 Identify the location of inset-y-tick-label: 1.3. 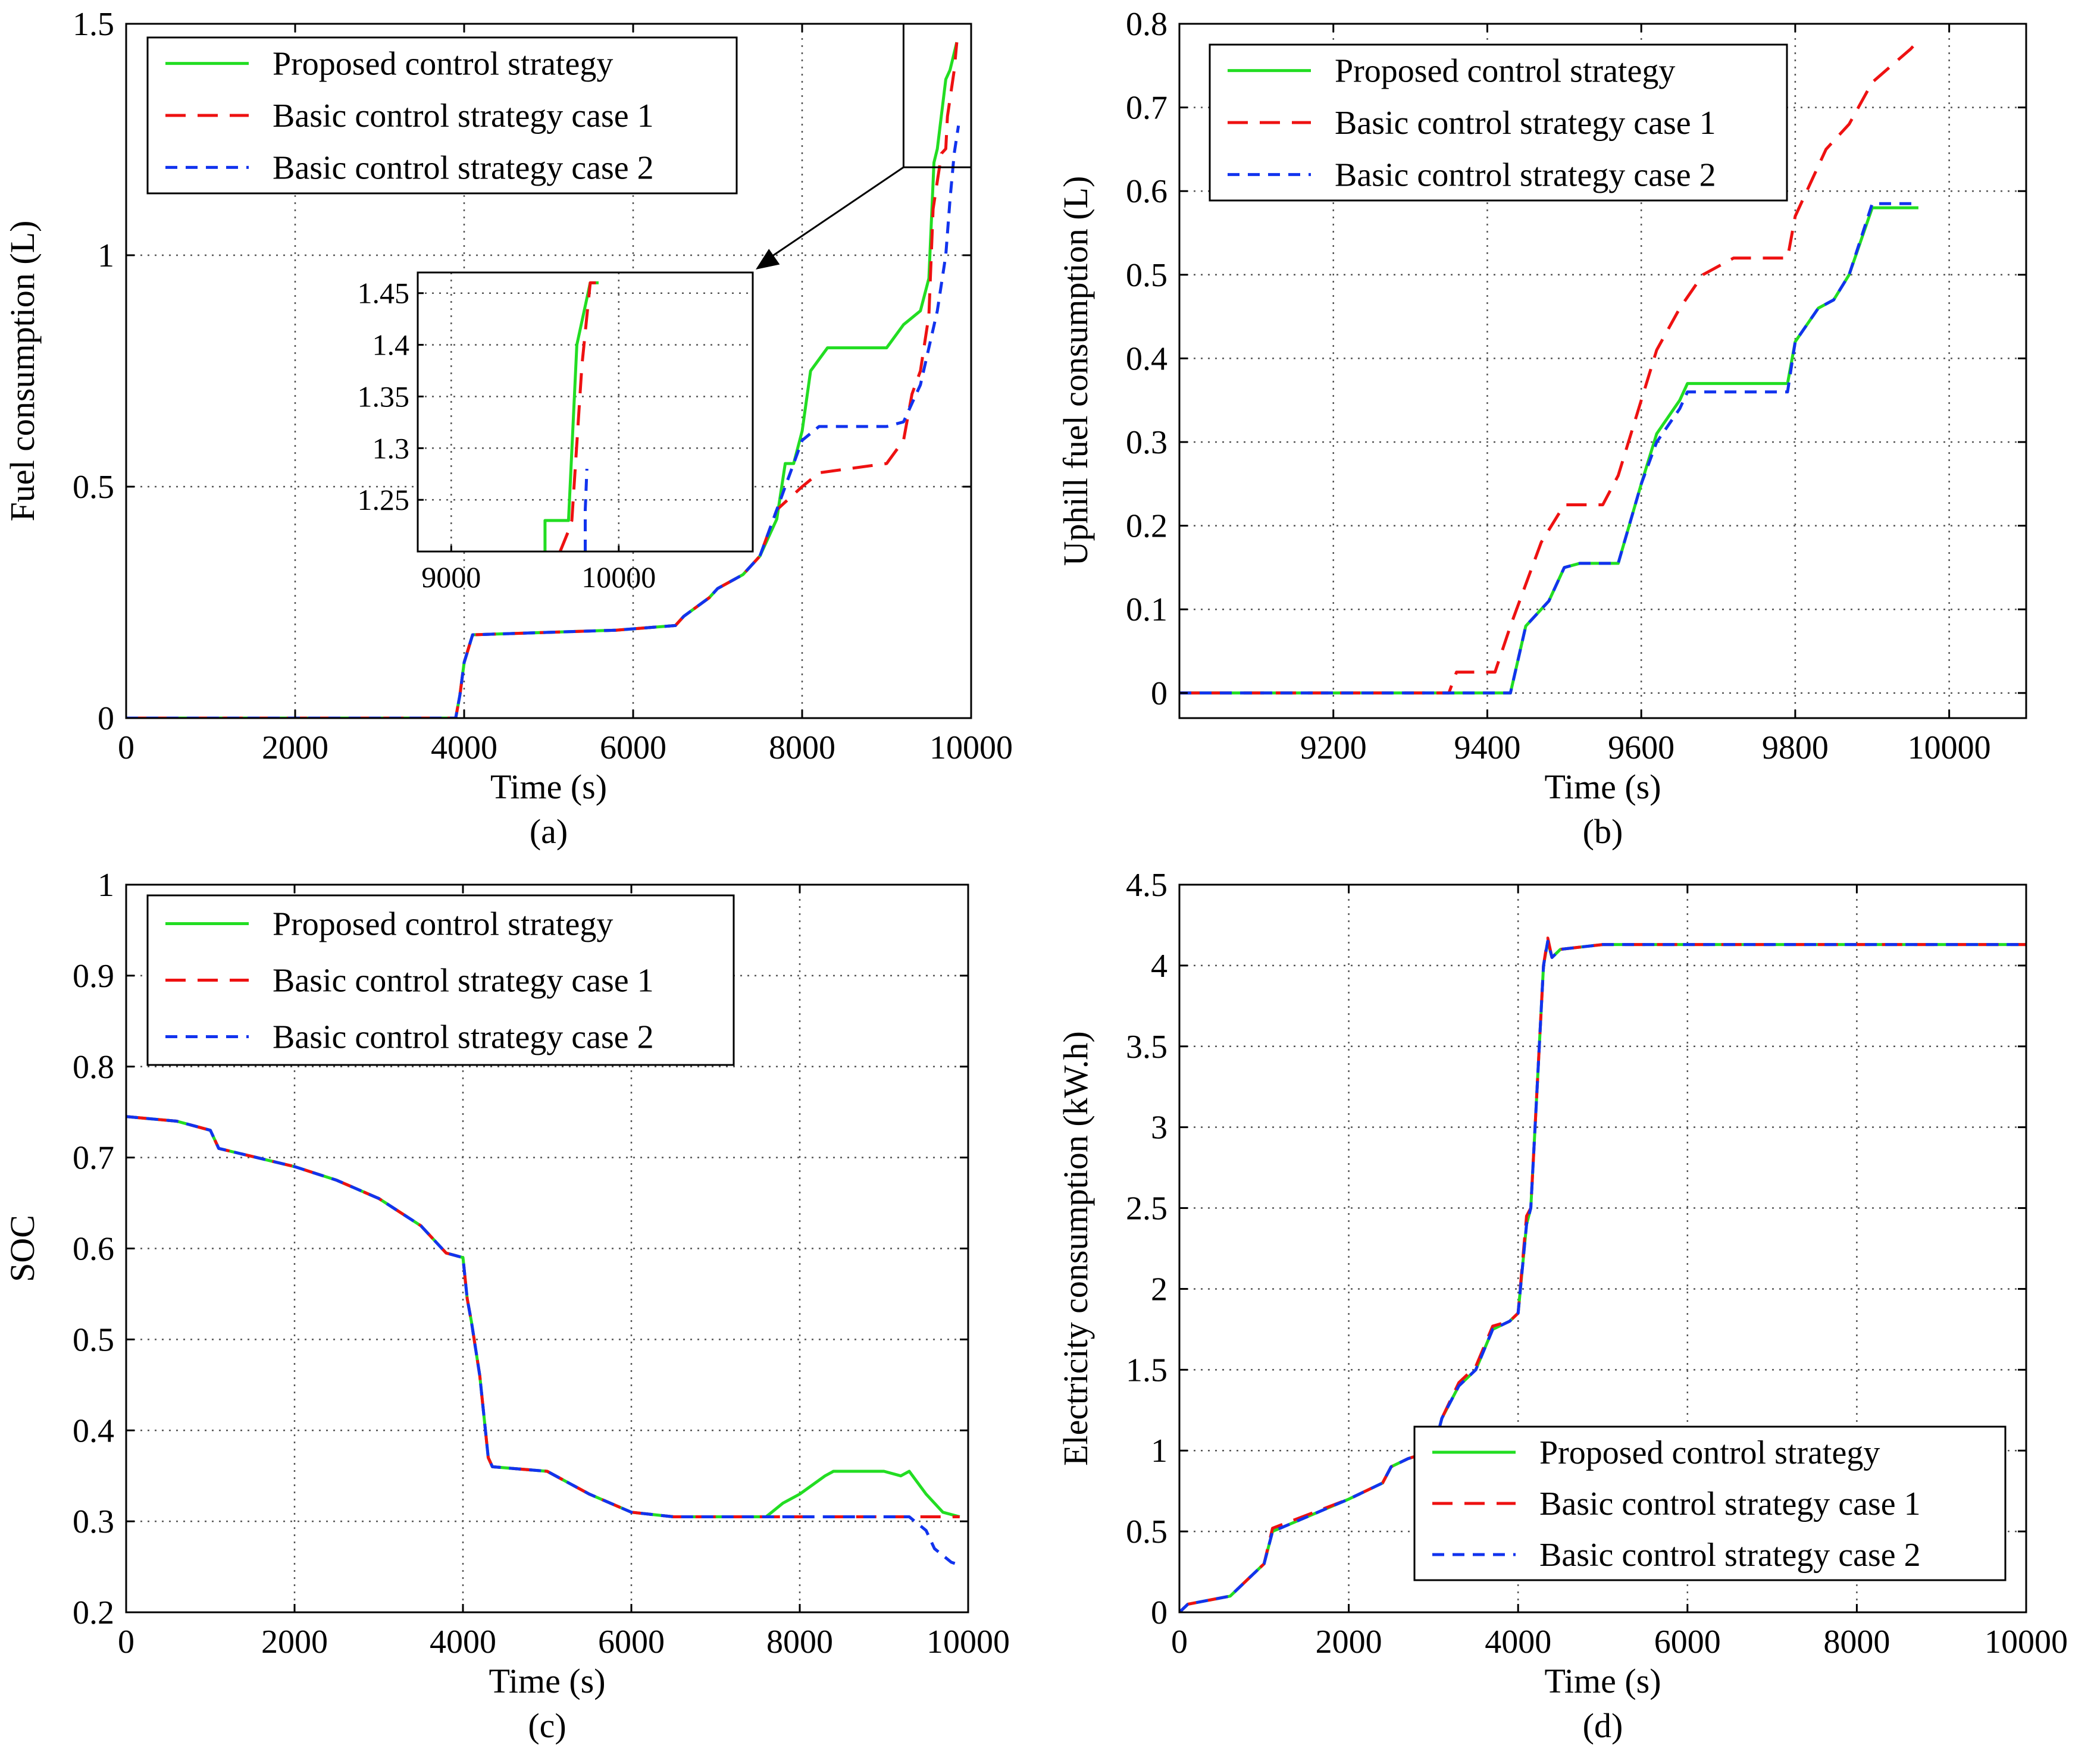
(391, 448).